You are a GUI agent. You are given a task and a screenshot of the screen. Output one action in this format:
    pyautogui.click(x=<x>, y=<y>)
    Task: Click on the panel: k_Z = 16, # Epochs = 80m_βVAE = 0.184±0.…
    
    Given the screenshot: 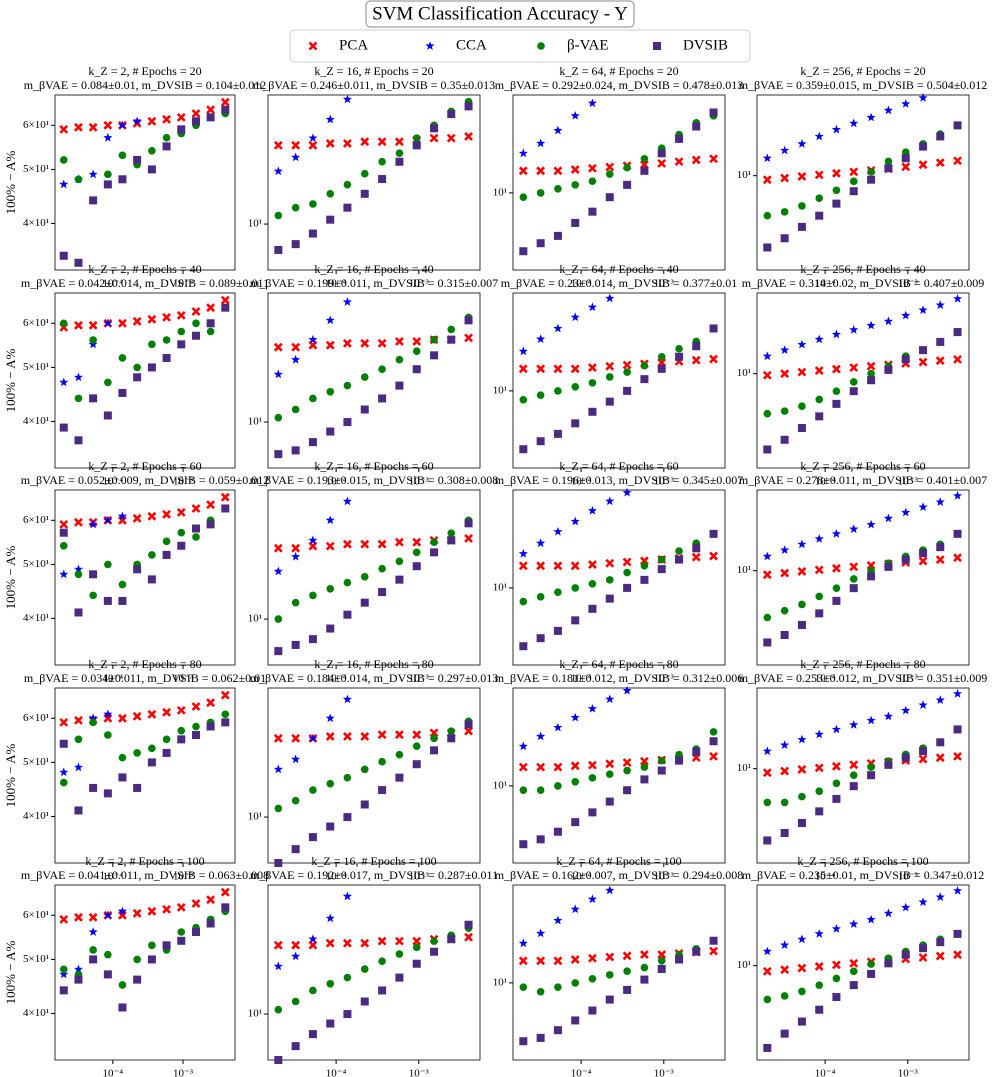 What is the action you would take?
    pyautogui.click(x=373, y=770)
    